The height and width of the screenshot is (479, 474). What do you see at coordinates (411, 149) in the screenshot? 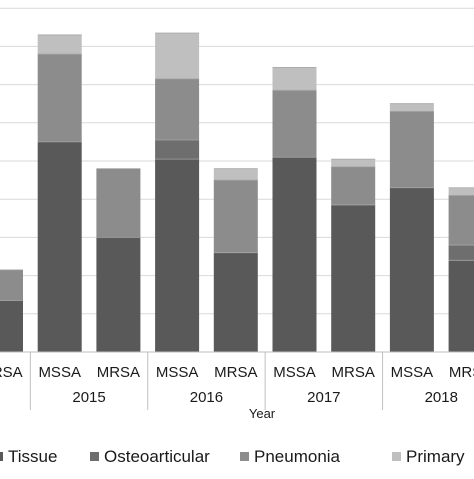
I see `bar-7-pneumonia` at bounding box center [411, 149].